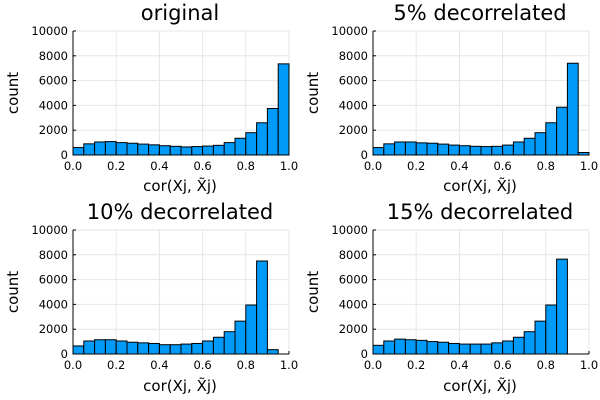 The width and height of the screenshot is (600, 400). What do you see at coordinates (180, 13) in the screenshot?
I see `chart-title: original` at bounding box center [180, 13].